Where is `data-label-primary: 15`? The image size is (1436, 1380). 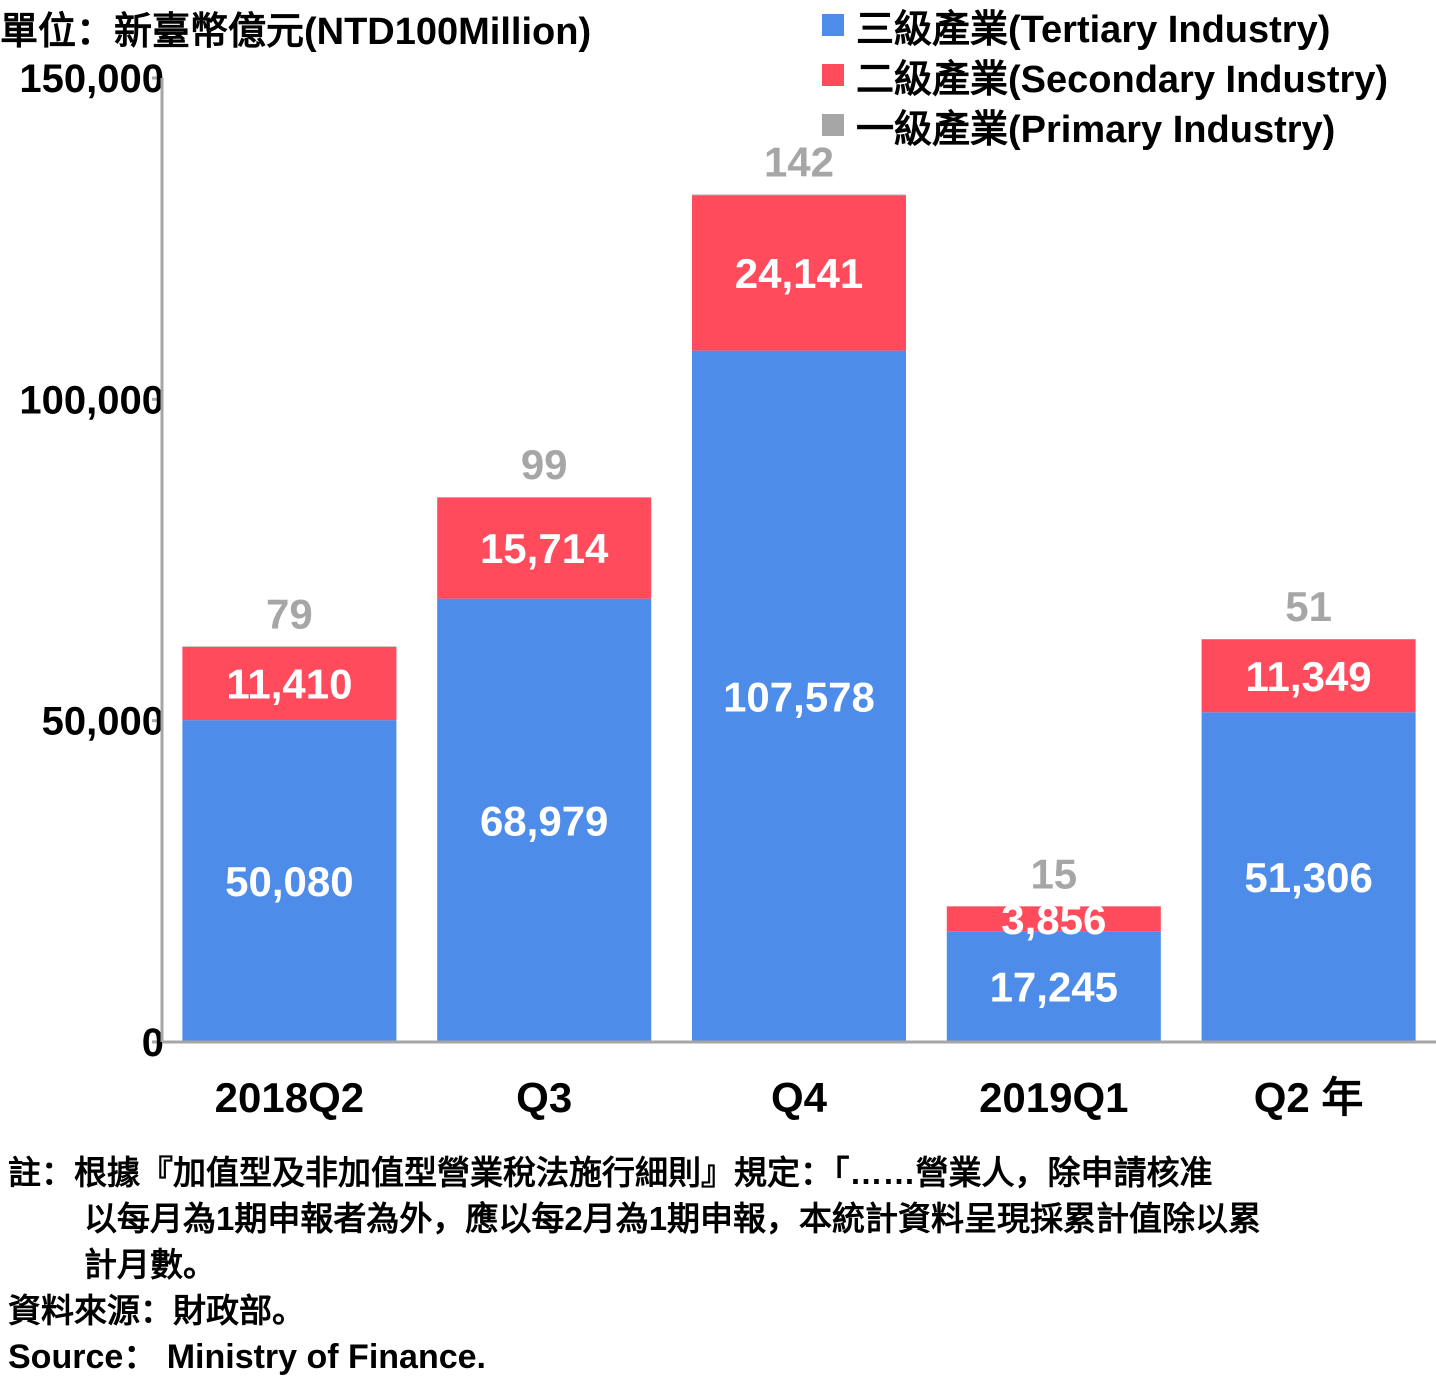
data-label-primary: 15 is located at coordinates (1053, 873).